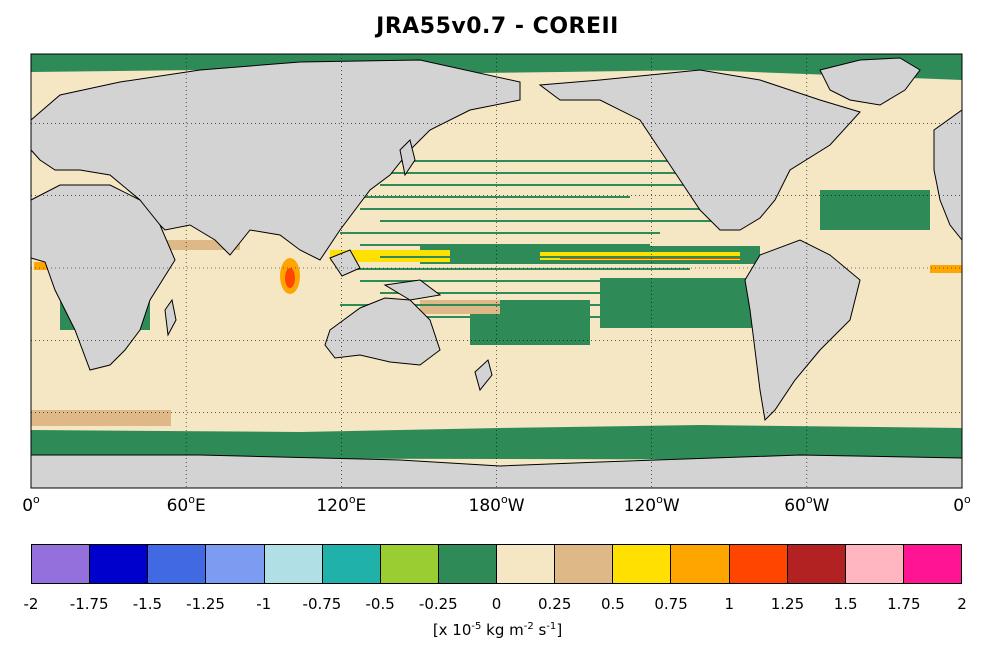  What do you see at coordinates (460, 307) in the screenshot?
I see `coral-sea-tan` at bounding box center [460, 307].